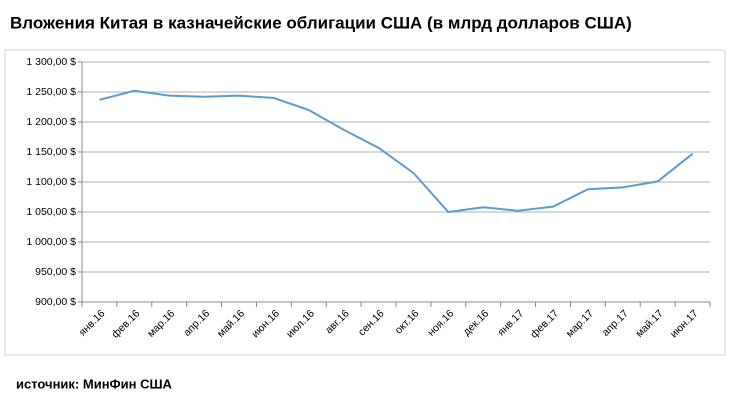 The image size is (732, 413). What do you see at coordinates (615, 322) in the screenshot?
I see `x-tick-label: апр.17` at bounding box center [615, 322].